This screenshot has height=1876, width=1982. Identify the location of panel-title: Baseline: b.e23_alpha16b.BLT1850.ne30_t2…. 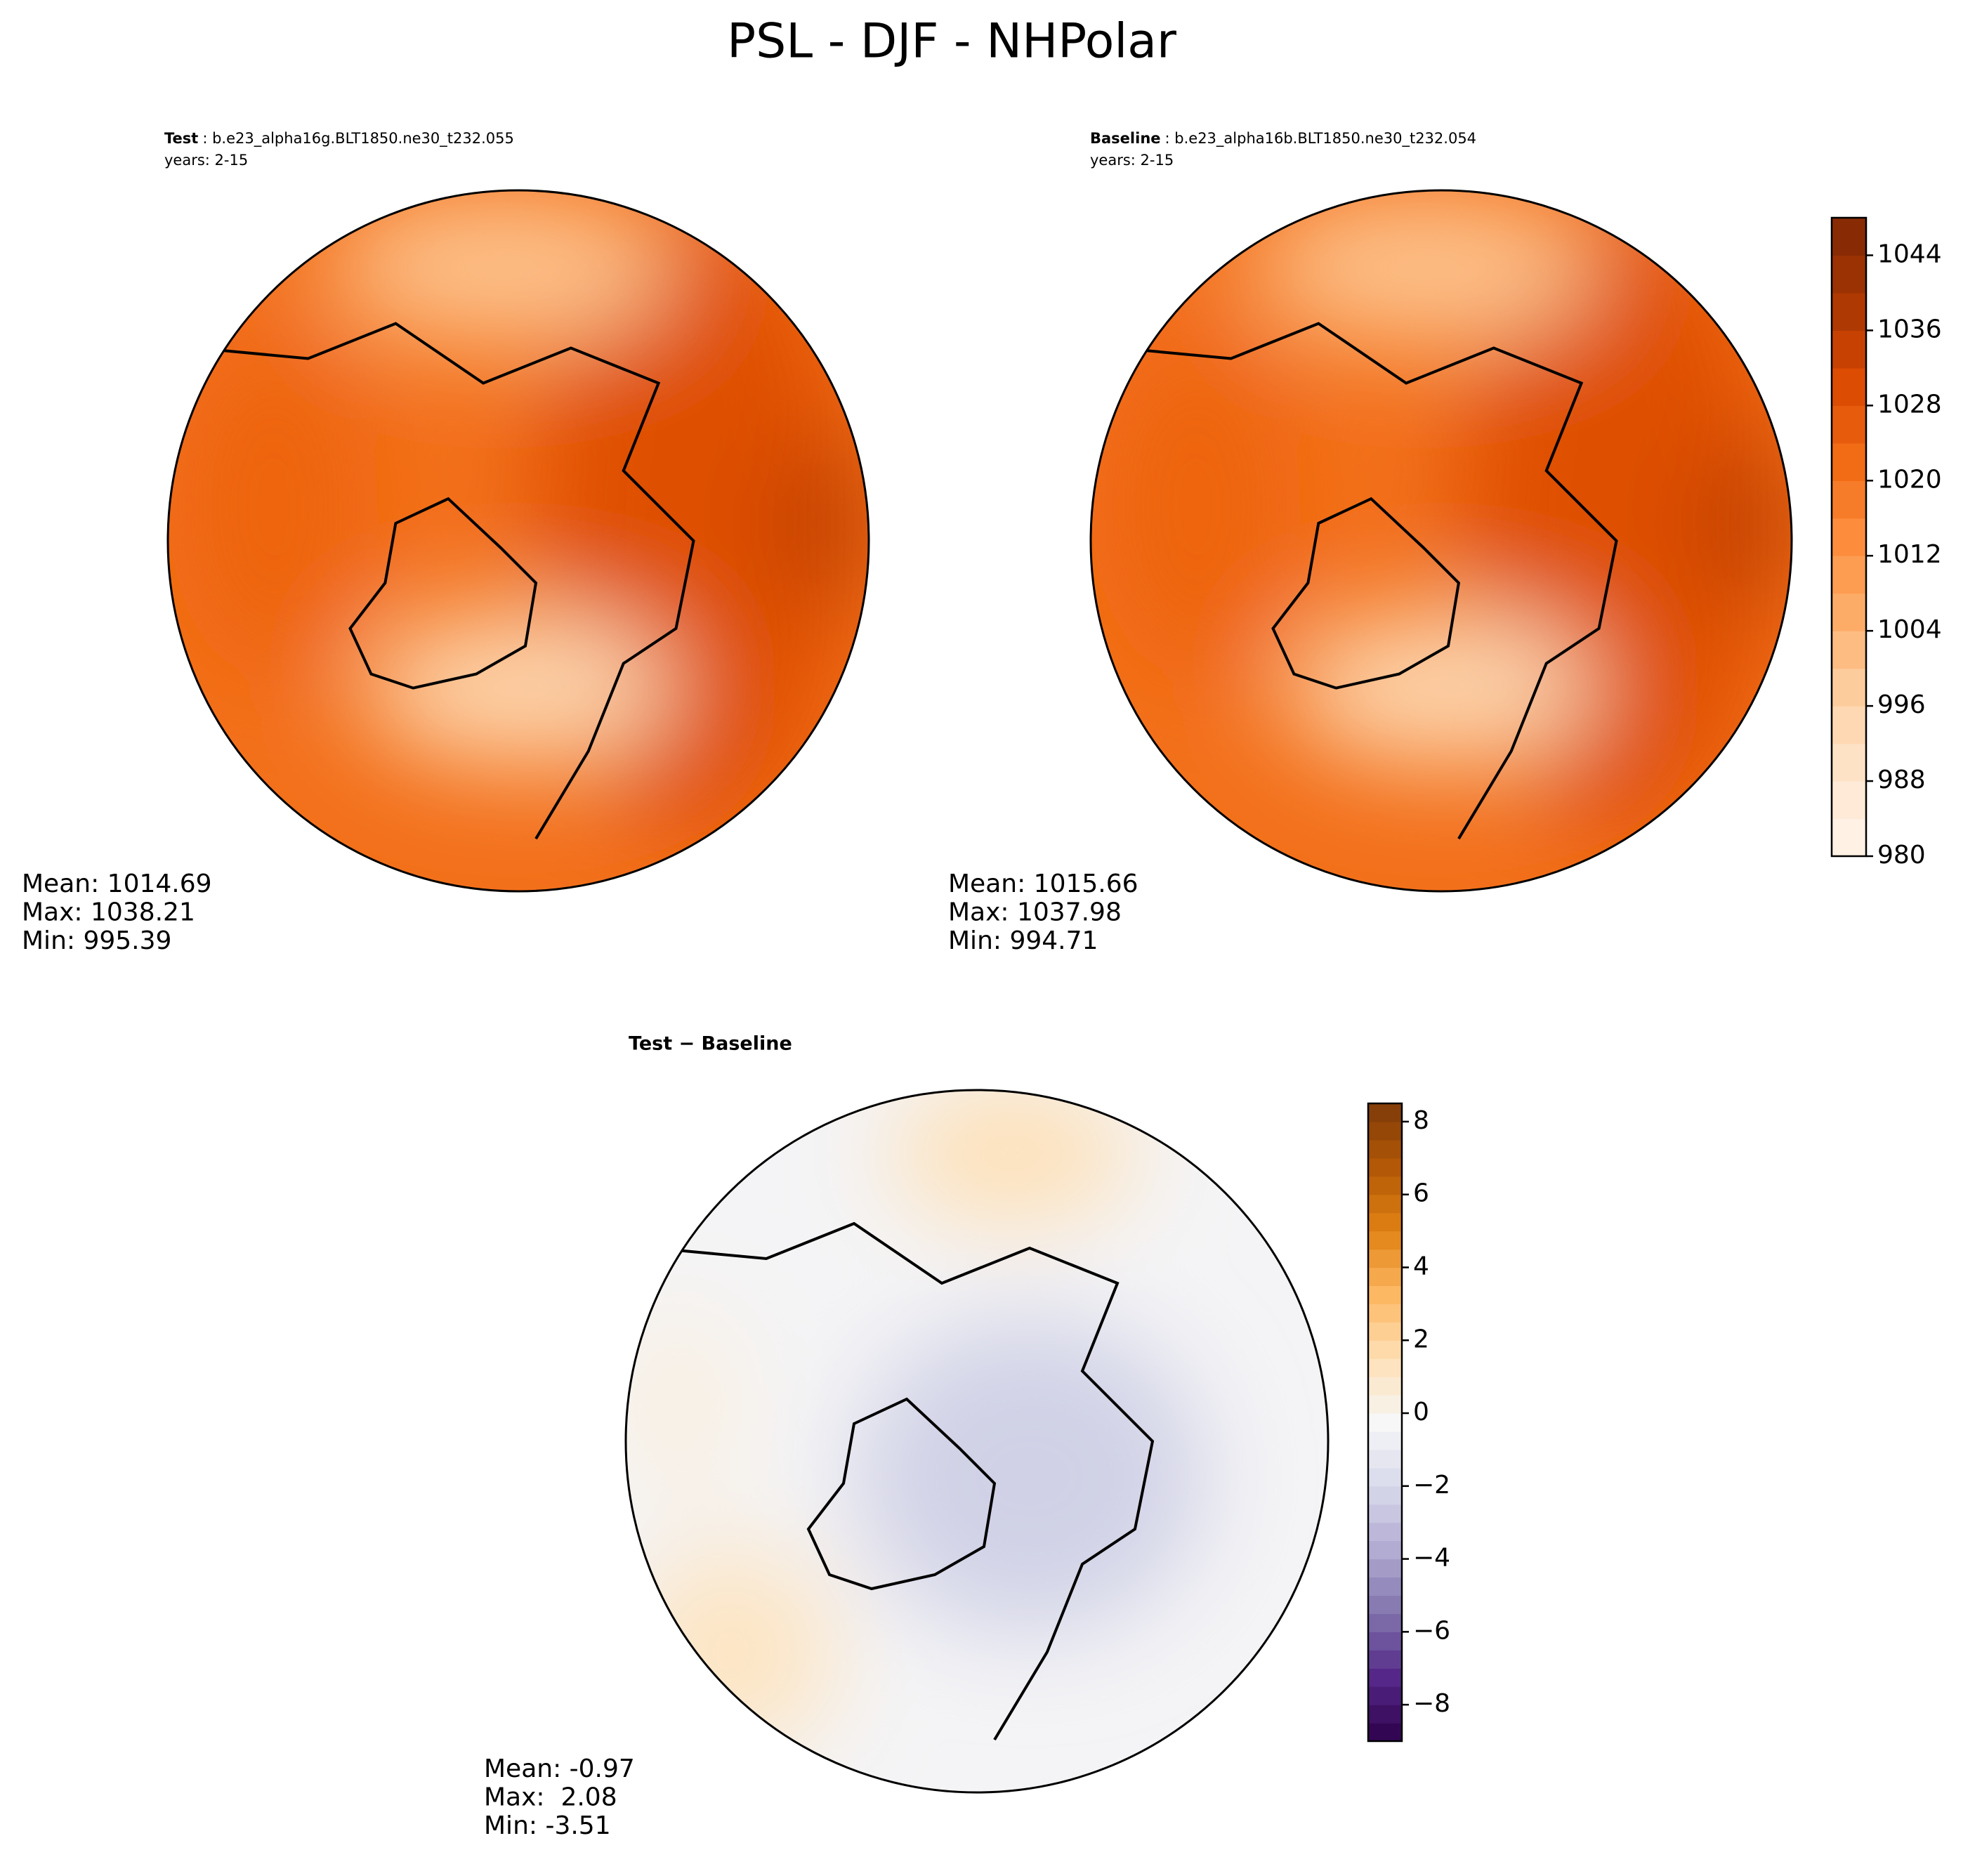
(1283, 138).